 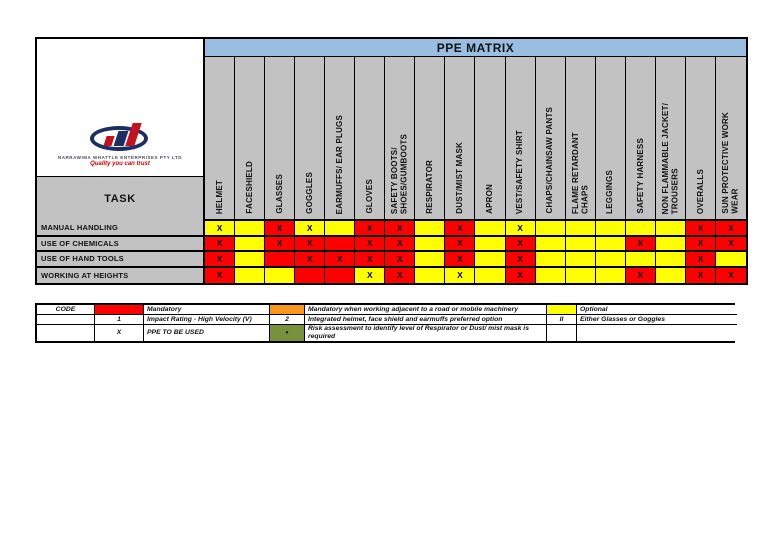 What do you see at coordinates (550, 160) in the screenshot?
I see `column-header-label: CHAPS/CHAINSAW PANTS` at bounding box center [550, 160].